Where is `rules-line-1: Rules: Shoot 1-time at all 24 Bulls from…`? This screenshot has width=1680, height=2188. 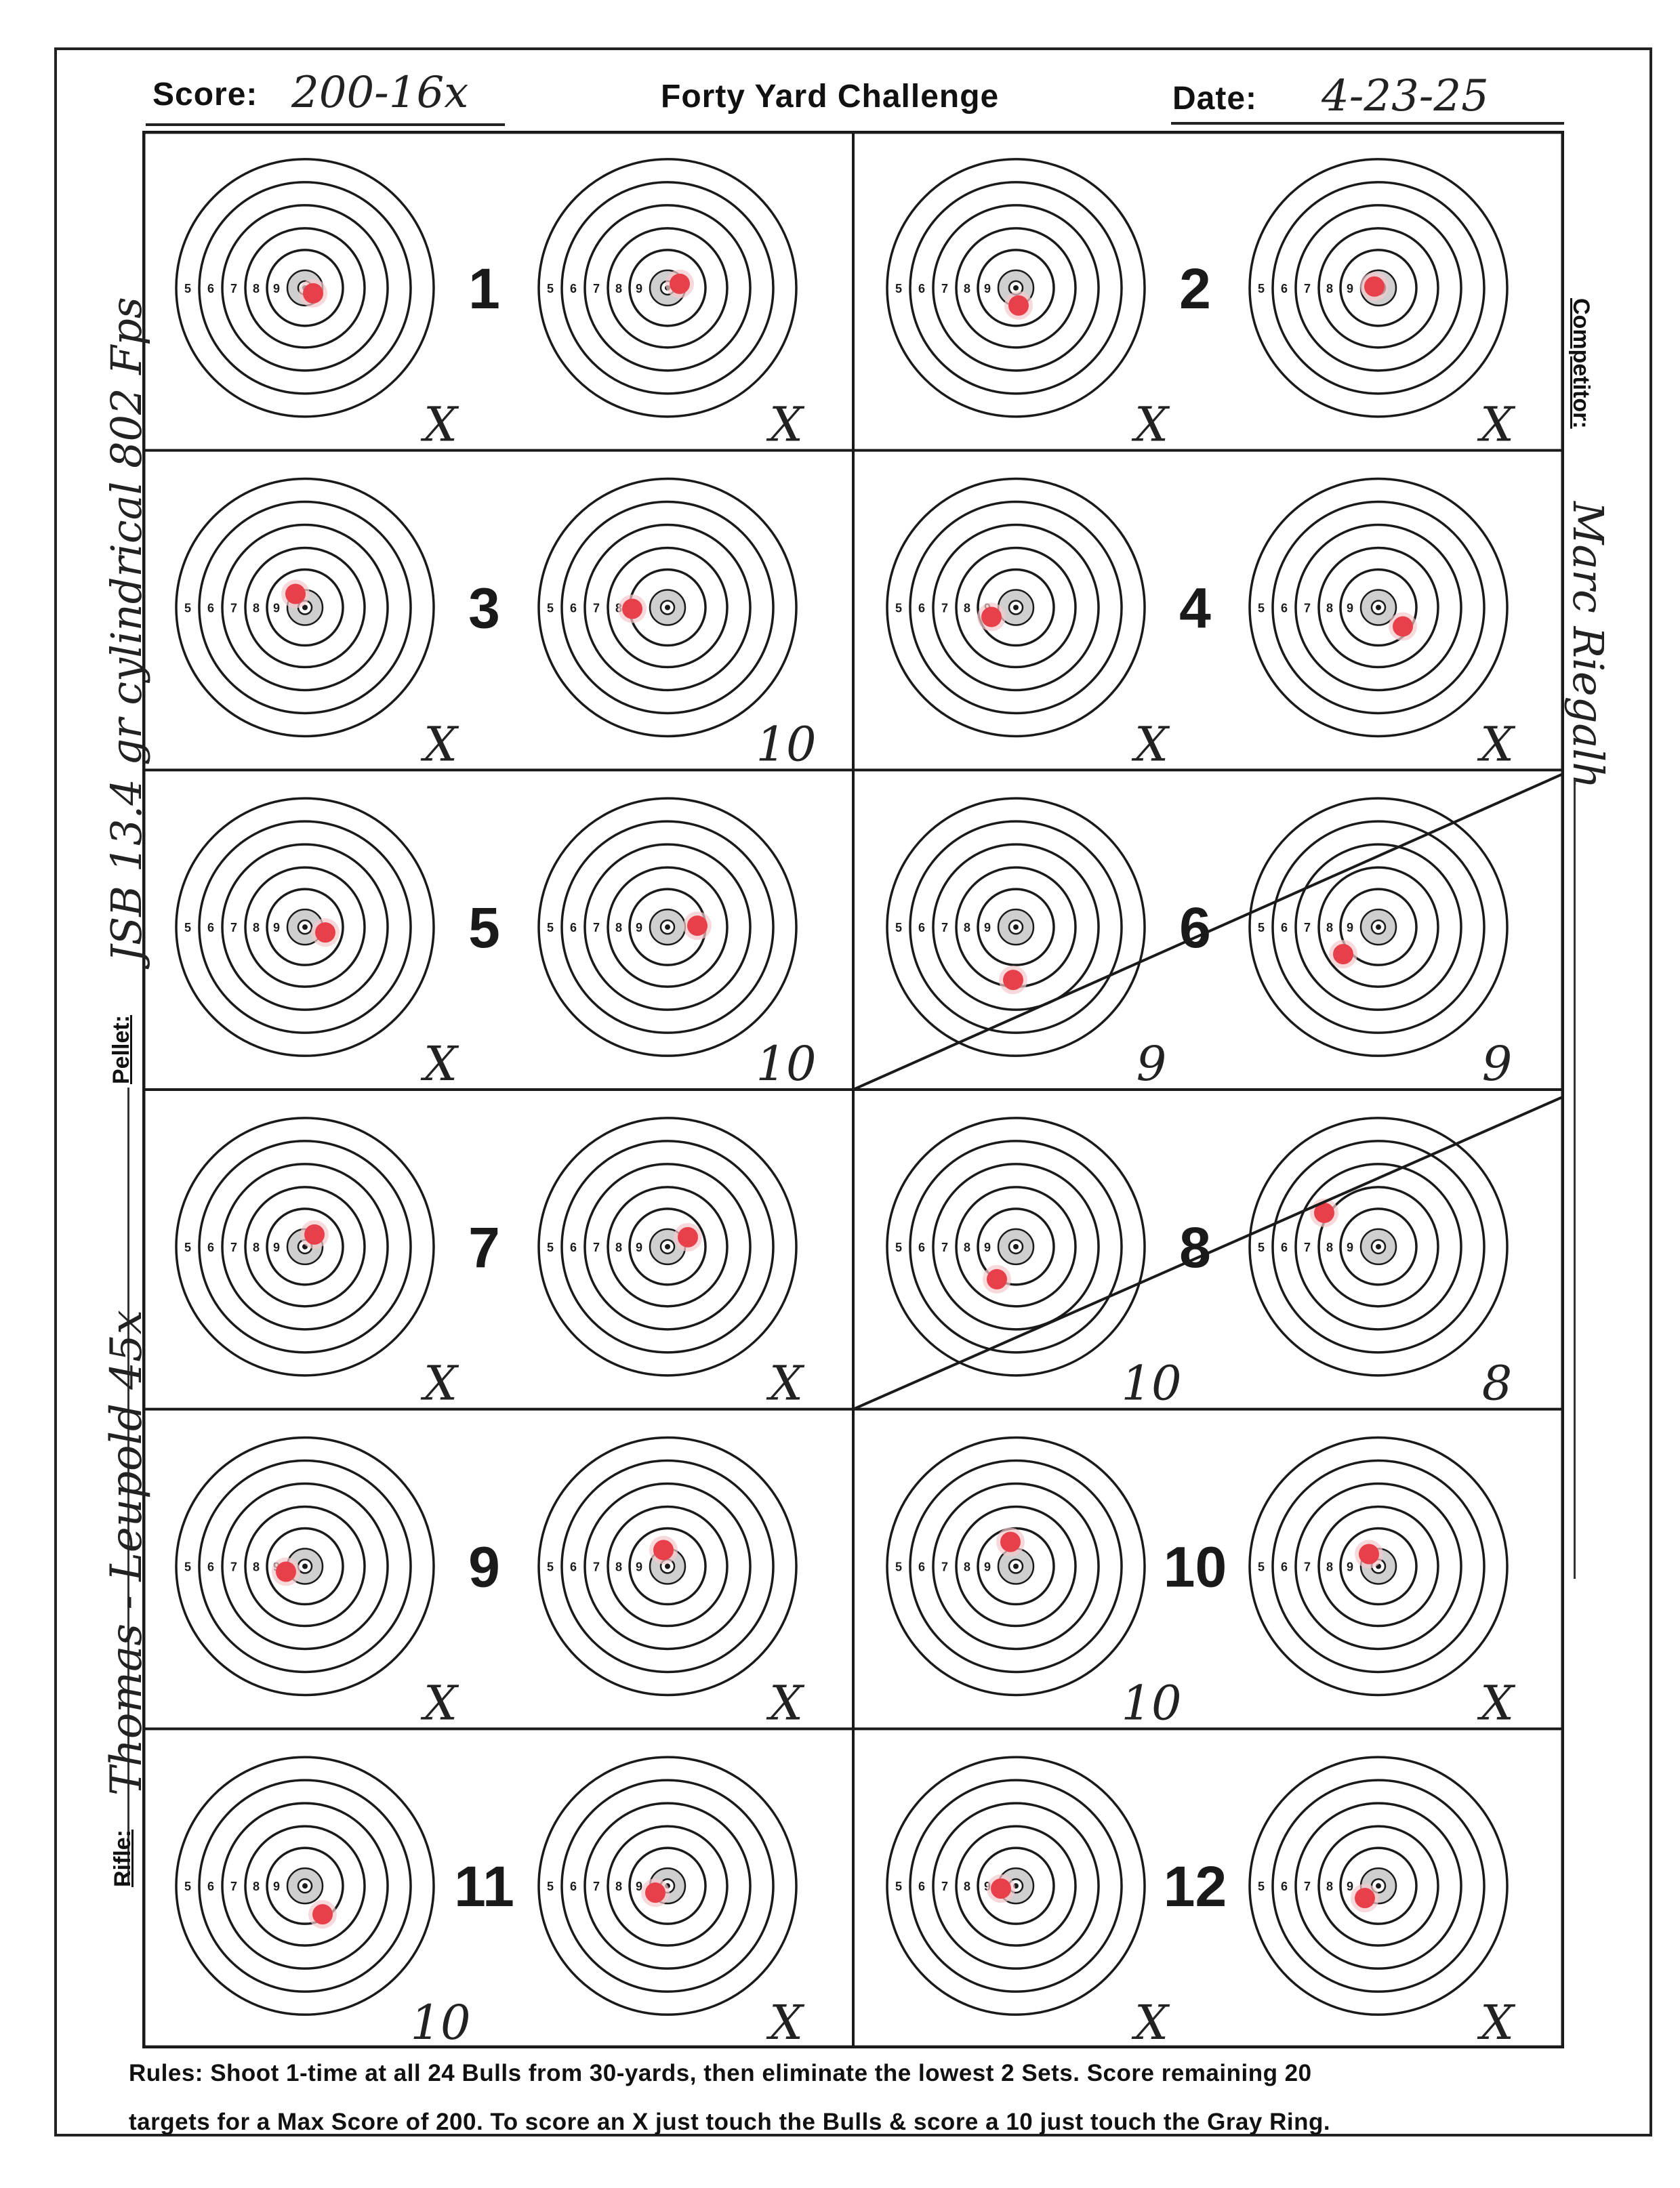
rules-line-1: Rules: Shoot 1-time at all 24 Bulls from… is located at coordinates (721, 2073).